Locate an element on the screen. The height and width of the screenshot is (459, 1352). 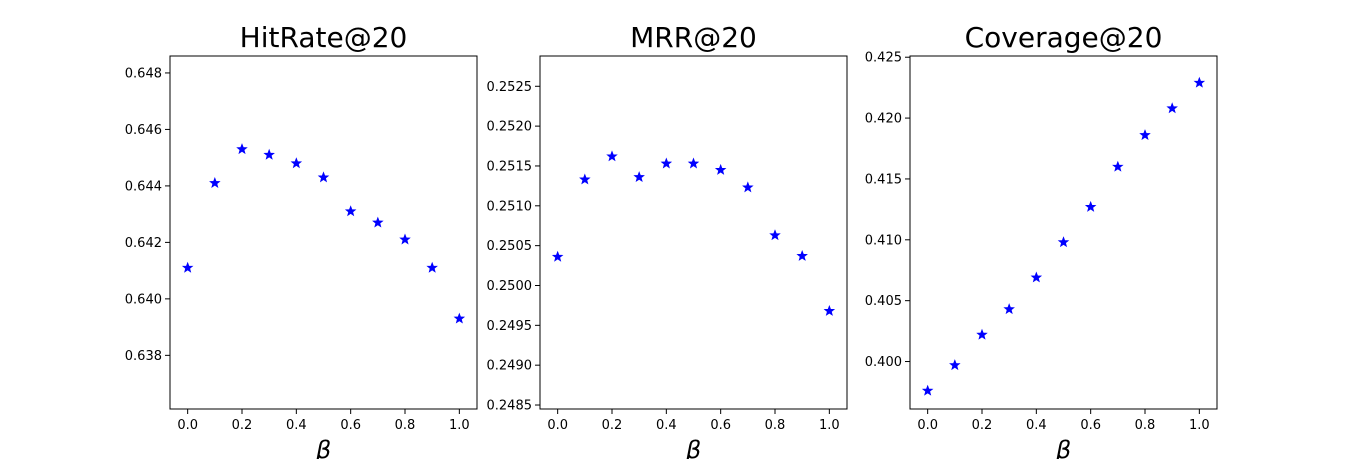
x-tick-label-hitrate: 0.8 is located at coordinates (405, 425).